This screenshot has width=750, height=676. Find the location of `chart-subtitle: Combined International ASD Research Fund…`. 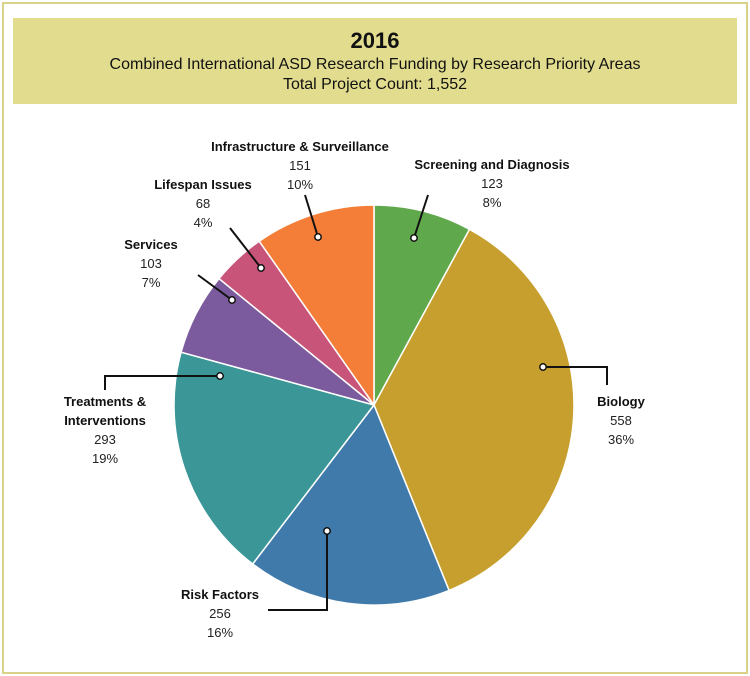

chart-subtitle: Combined International ASD Research Fund… is located at coordinates (375, 64).